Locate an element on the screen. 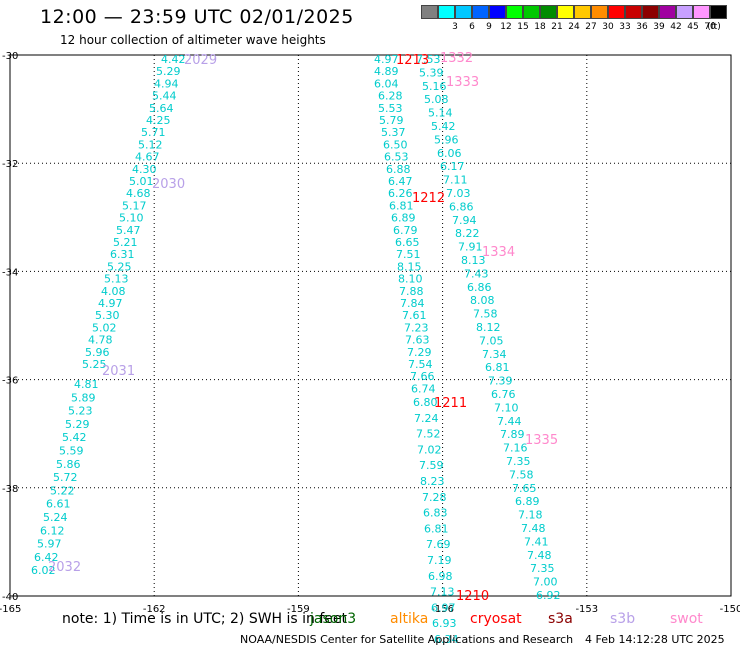 This screenshot has height=650, width=740. wave-height-value: 6.65 is located at coordinates (407, 242).